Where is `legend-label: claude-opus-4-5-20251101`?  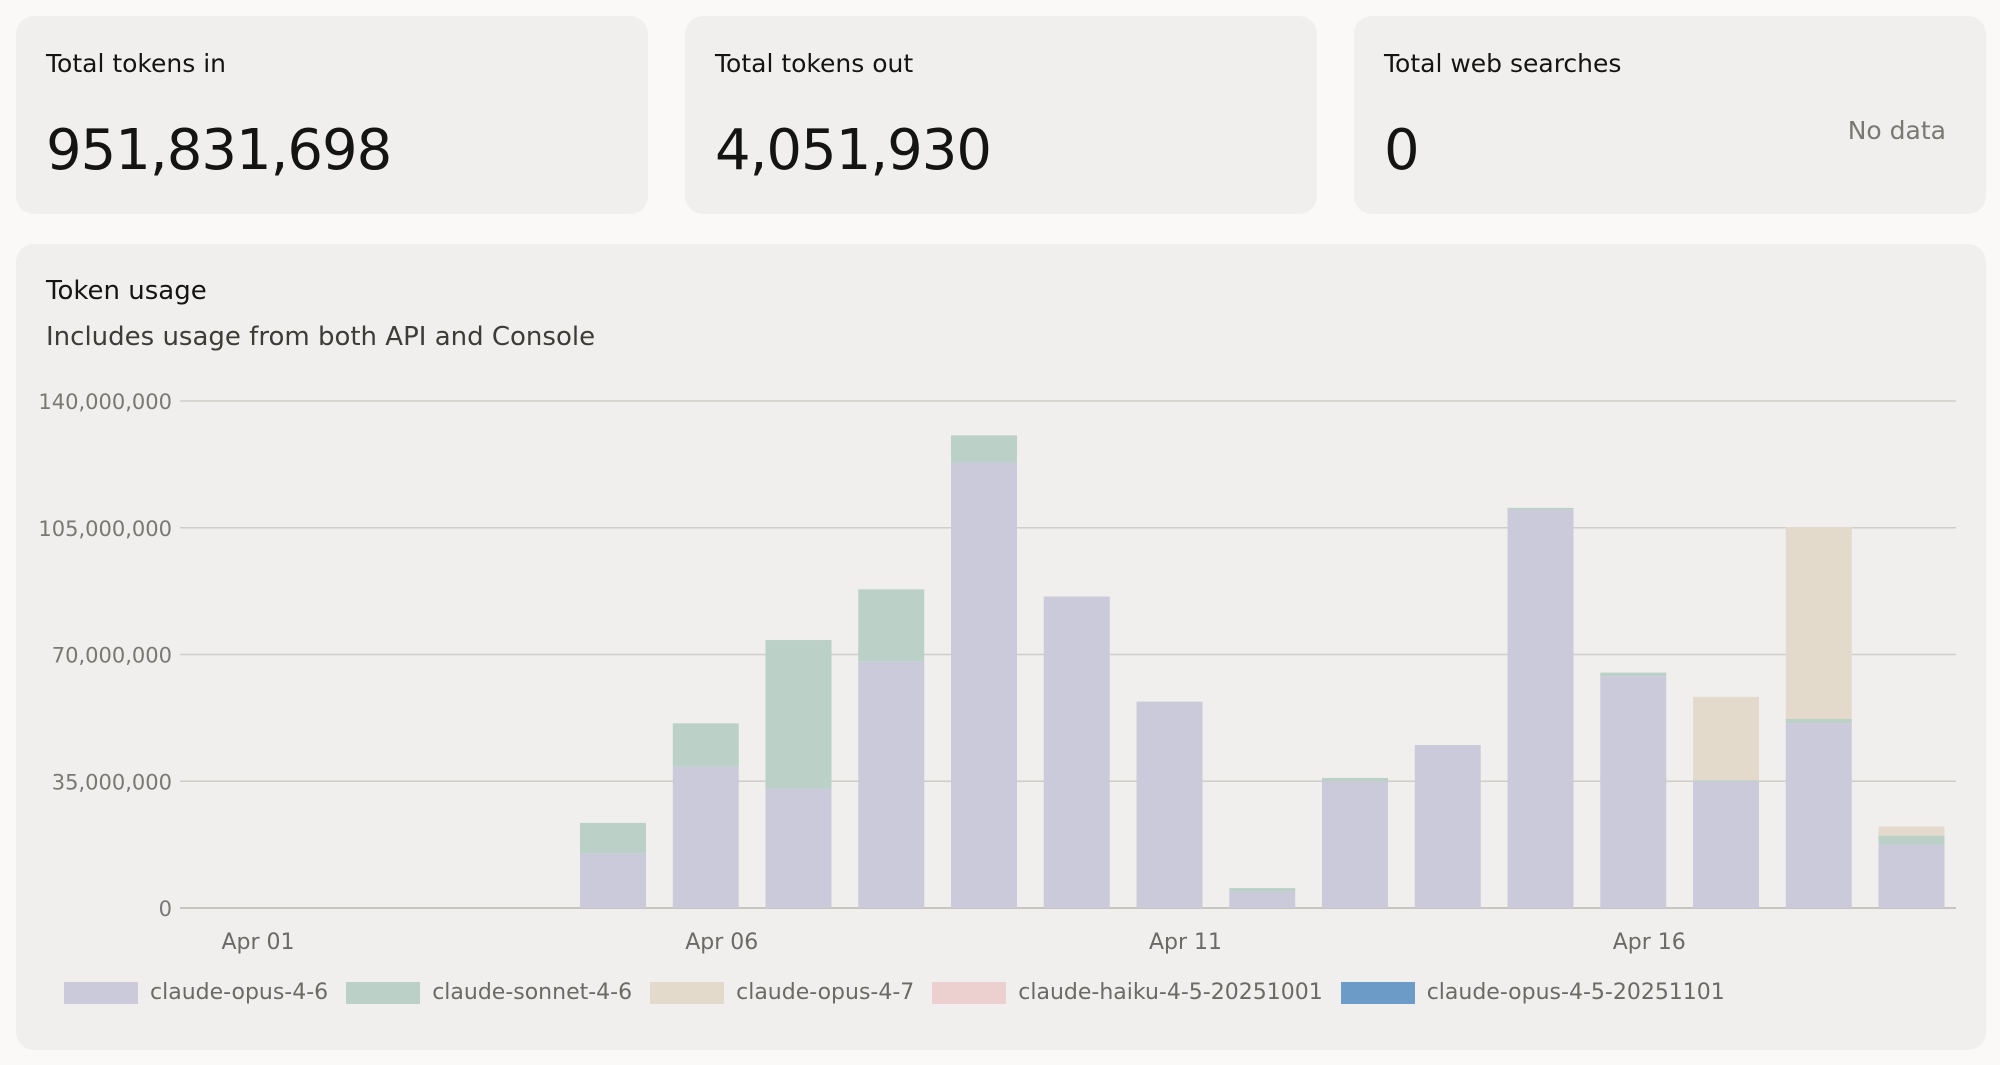
legend-label: claude-opus-4-5-20251101 is located at coordinates (1575, 992).